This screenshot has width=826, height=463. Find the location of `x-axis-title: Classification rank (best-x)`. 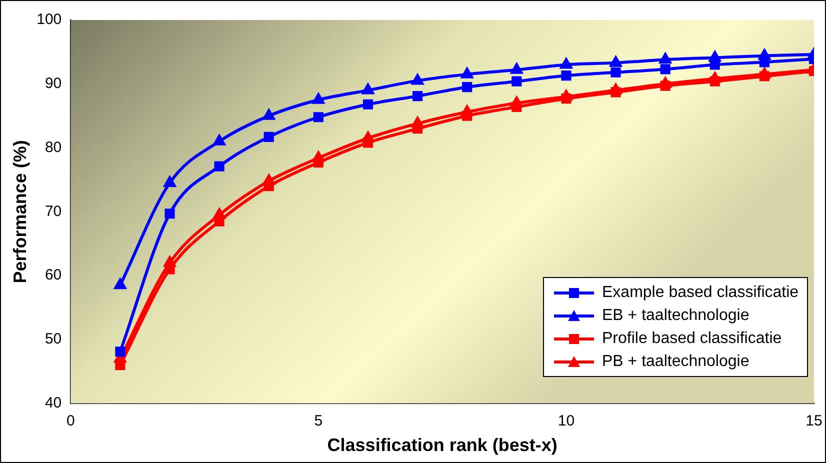

x-axis-title: Classification rank (best-x) is located at coordinates (442, 445).